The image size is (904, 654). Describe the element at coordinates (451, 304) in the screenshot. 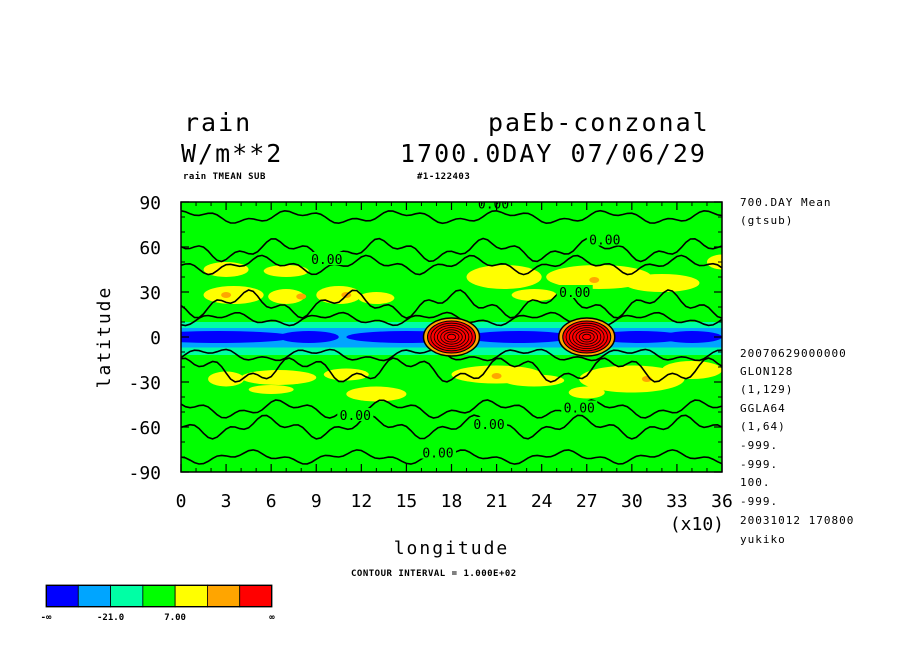

I see `contour-line-n22` at that location.